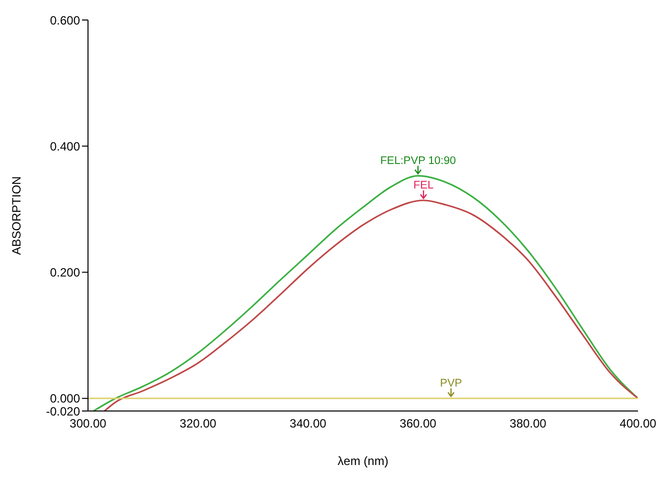  What do you see at coordinates (198, 423) in the screenshot?
I see `x-tick-label: 320.00` at bounding box center [198, 423].